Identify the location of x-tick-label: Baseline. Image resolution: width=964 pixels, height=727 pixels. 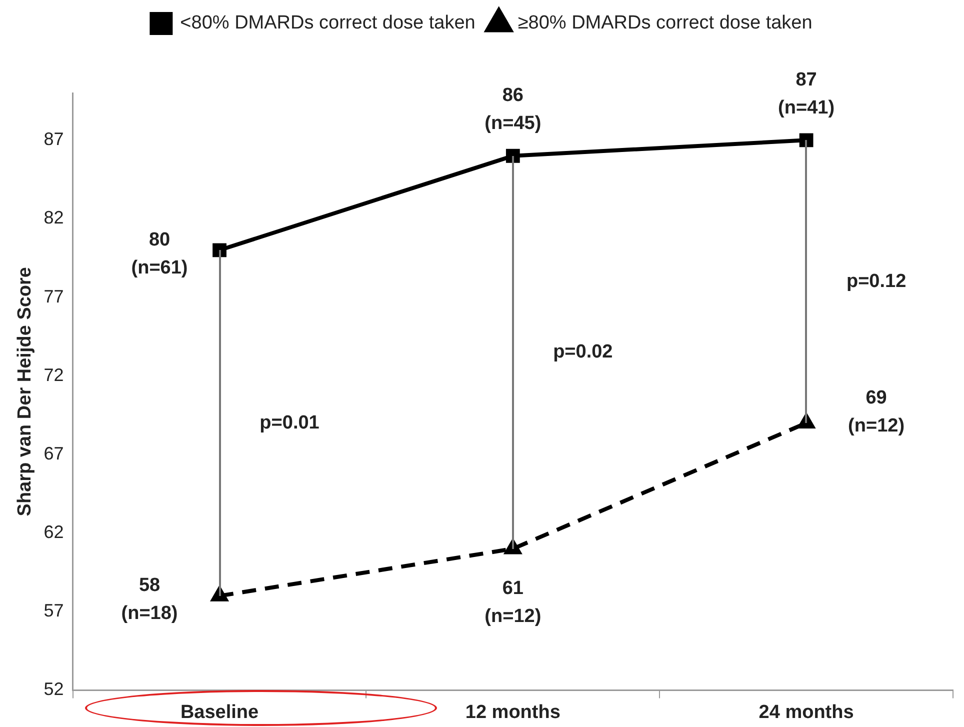
(219, 712).